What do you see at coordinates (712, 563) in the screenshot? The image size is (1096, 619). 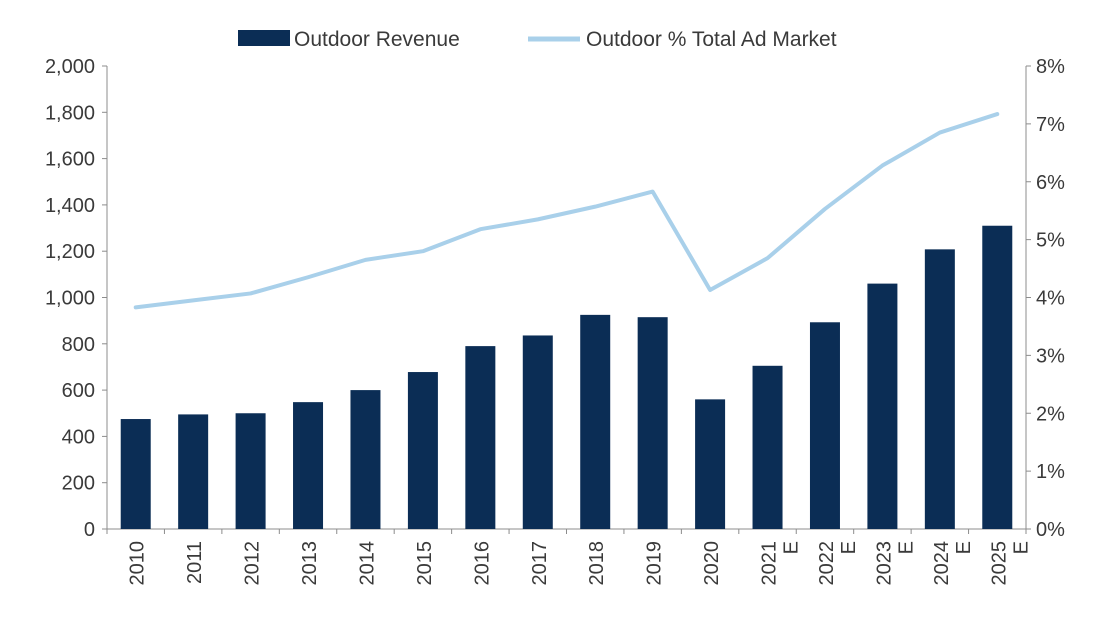 I see `x-axis-tick-label: 2020` at bounding box center [712, 563].